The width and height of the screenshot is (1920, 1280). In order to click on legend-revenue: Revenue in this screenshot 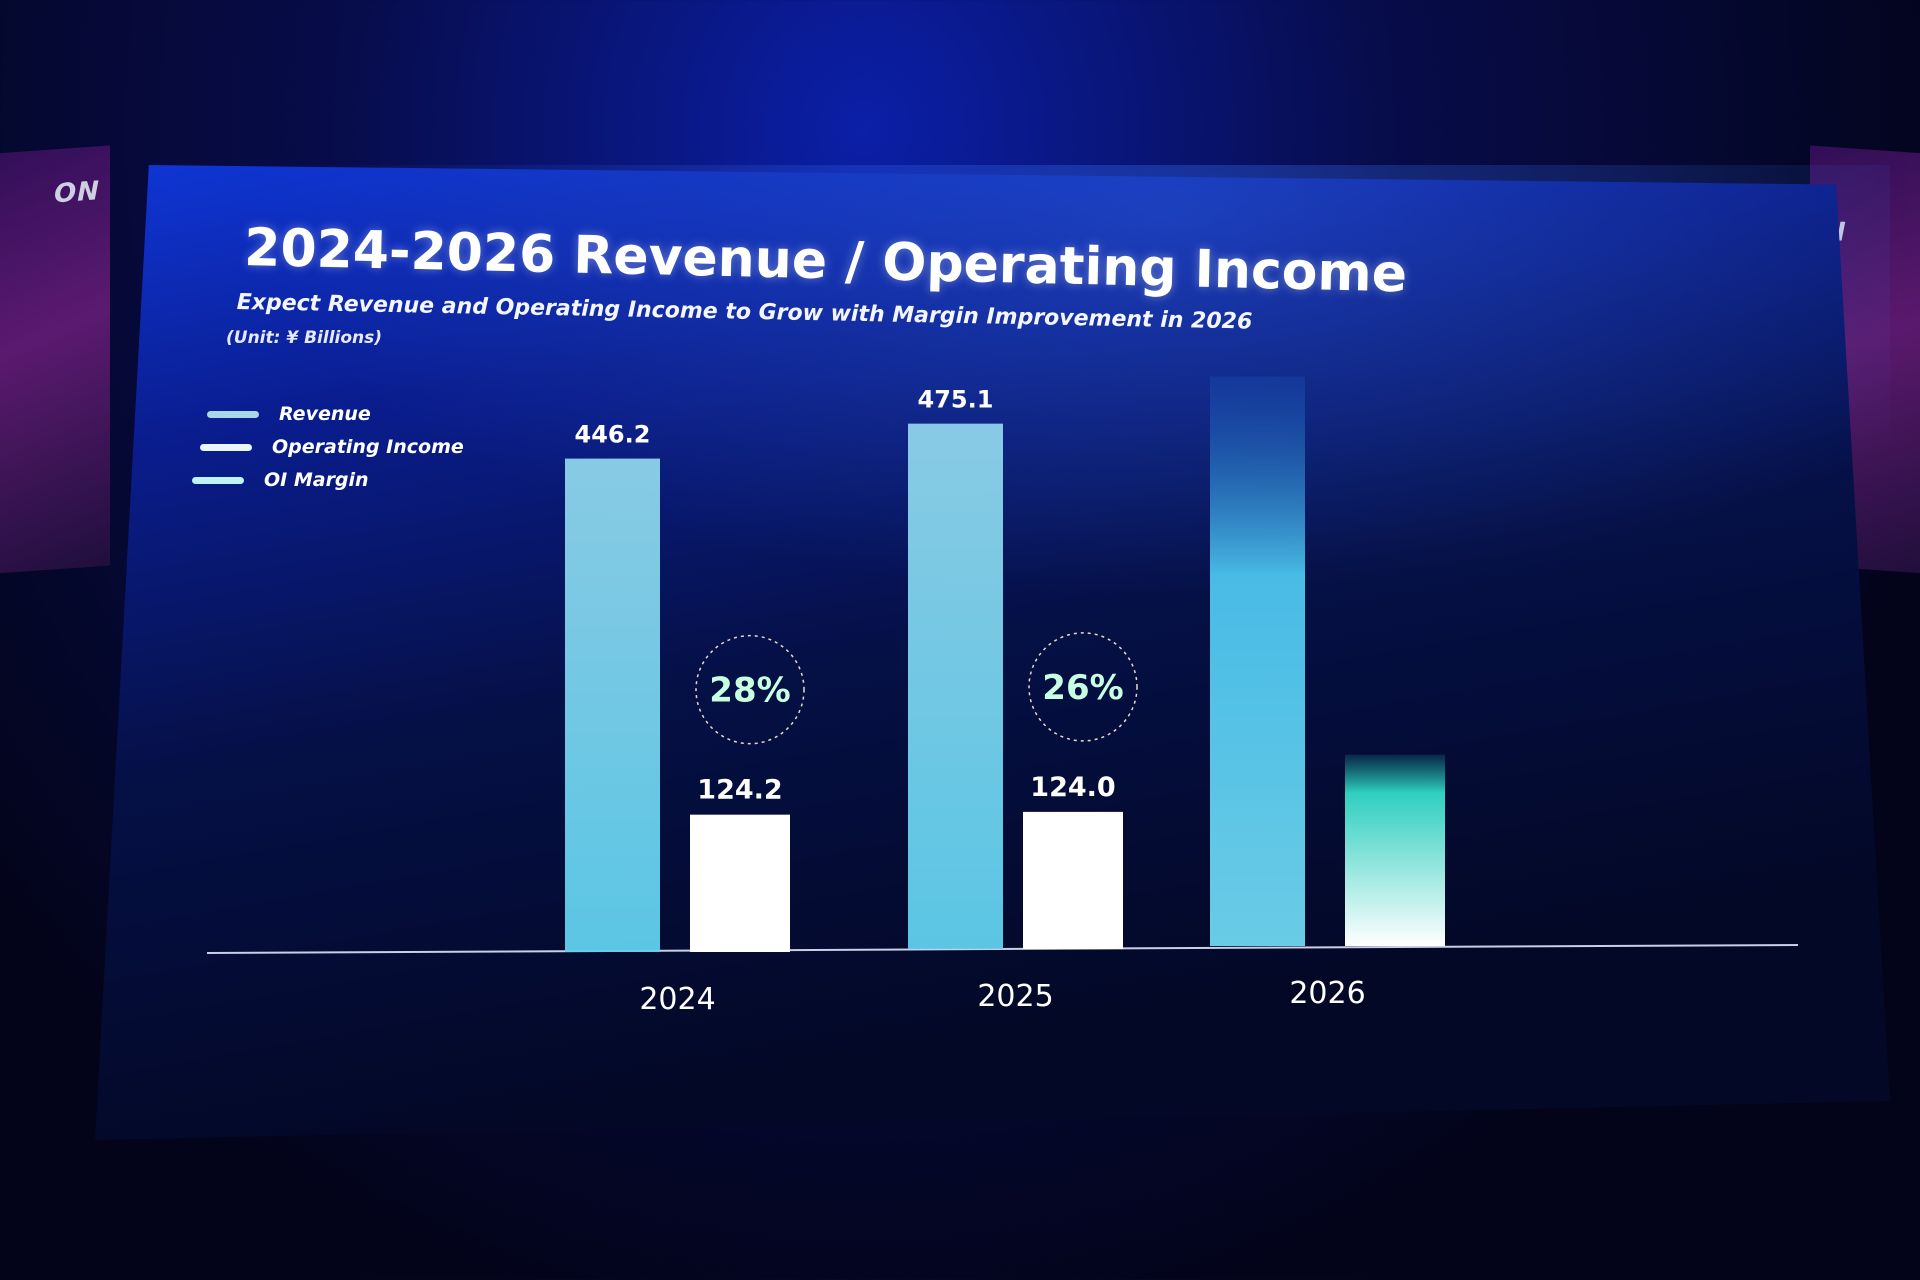, I will do `click(289, 414)`.